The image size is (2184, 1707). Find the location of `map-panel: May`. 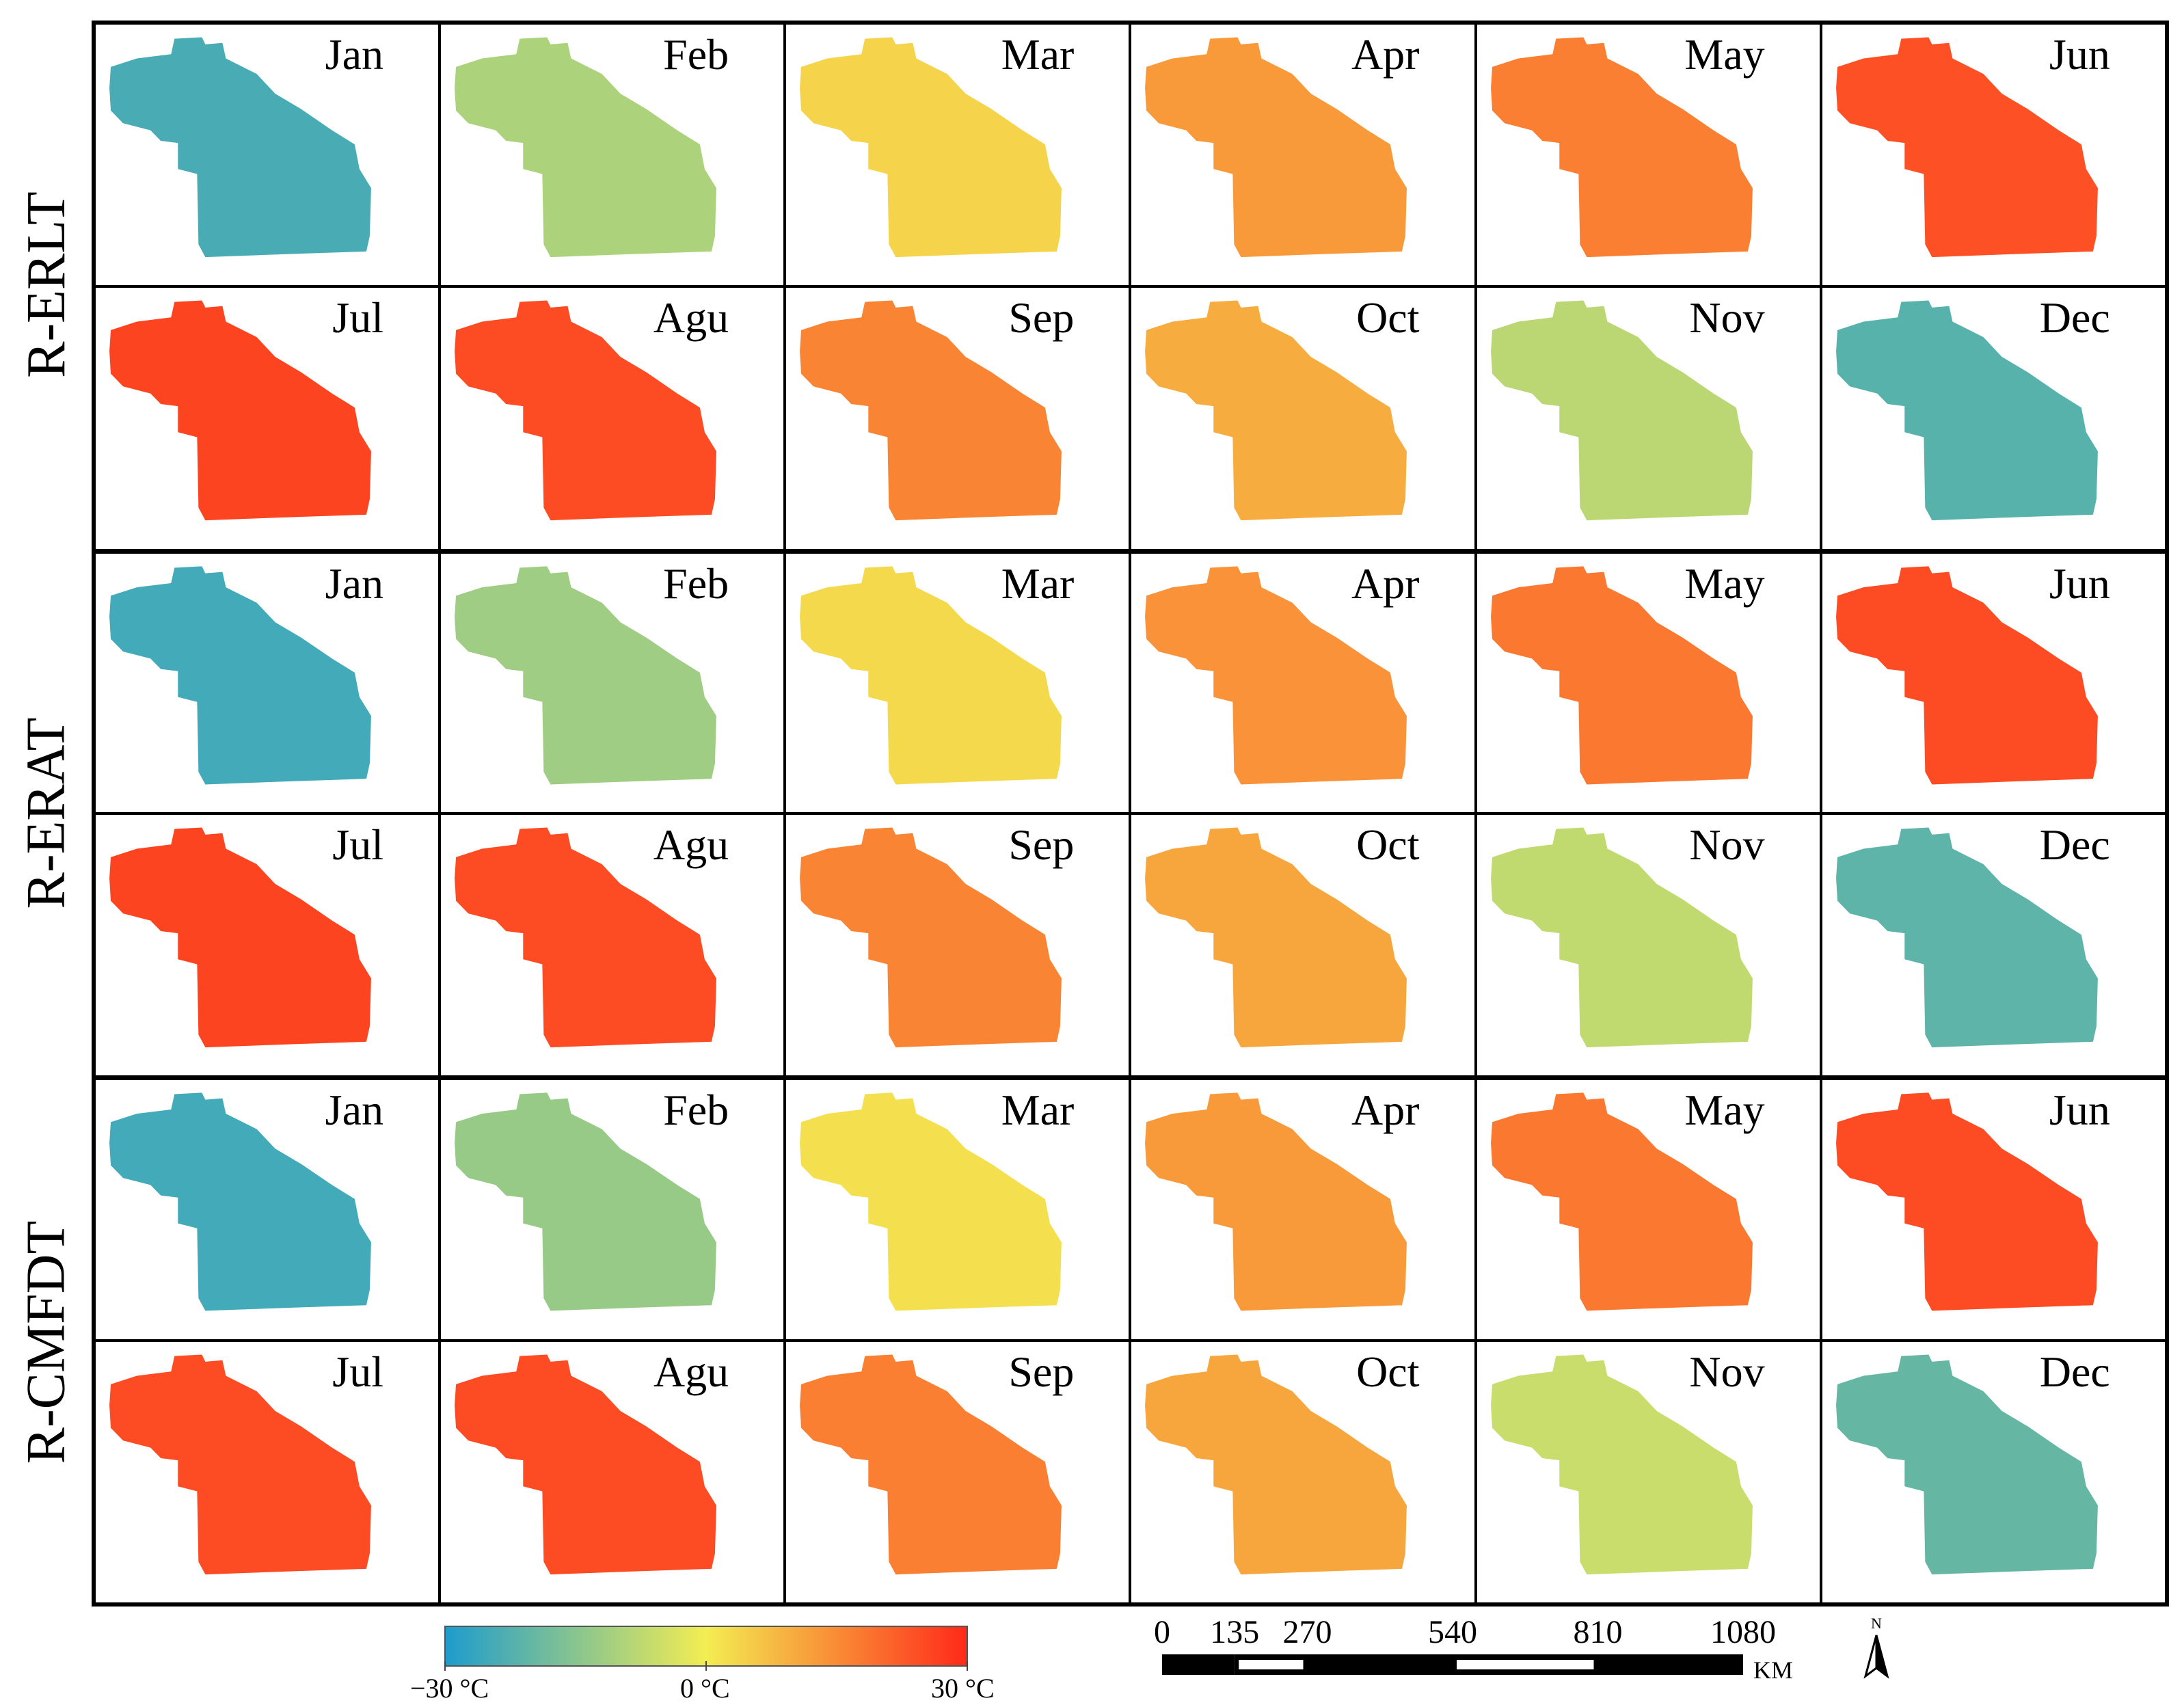

map-panel: May is located at coordinates (1648, 1209).